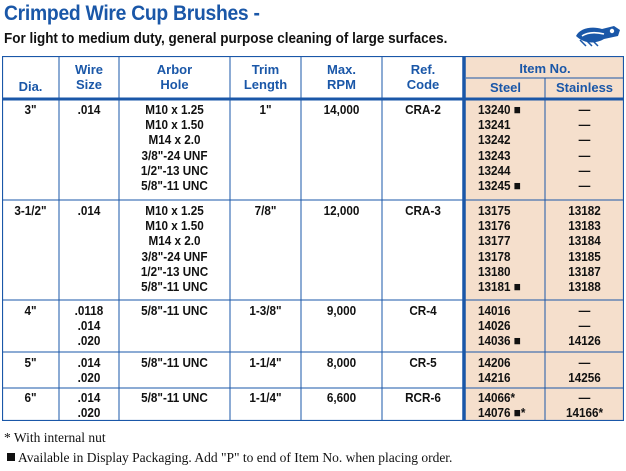 The image size is (626, 471). I want to click on display-packaging-square-icon, so click(11, 457).